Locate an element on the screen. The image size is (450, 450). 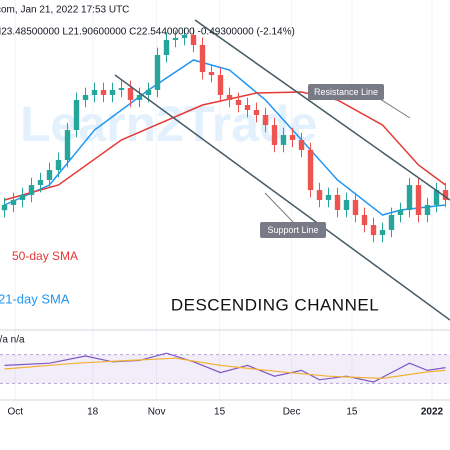
rsi-band is located at coordinates (225, 369).